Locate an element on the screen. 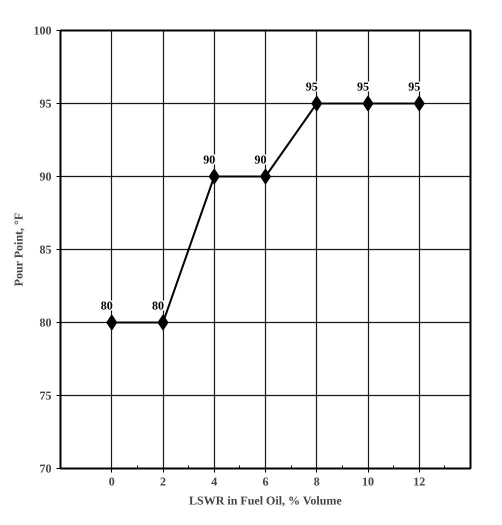 The height and width of the screenshot is (525, 502). y-axis-title: Pour Point, °F is located at coordinates (19, 249).